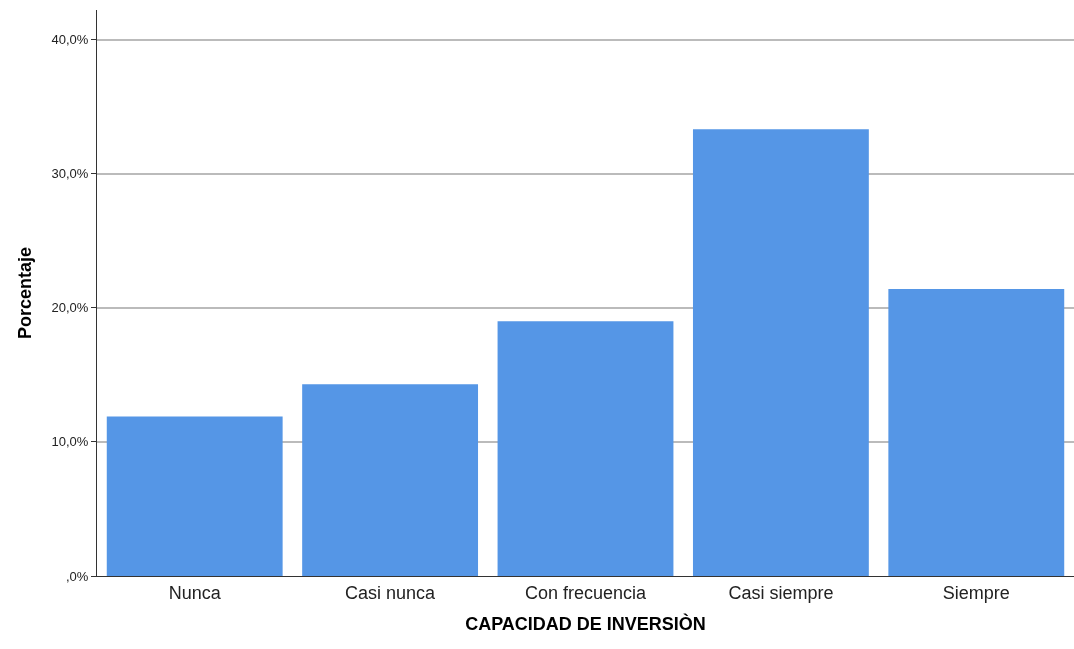 The image size is (1074, 649). Describe the element at coordinates (781, 592) in the screenshot. I see `x-tick-label: Casi siempre` at that location.